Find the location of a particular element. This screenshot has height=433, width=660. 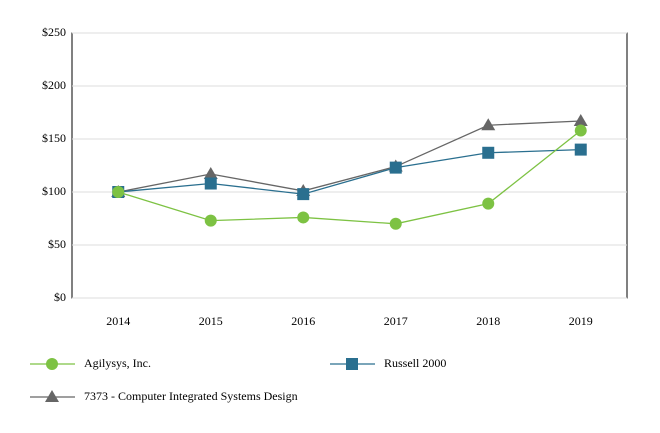

x-tick-label: 2015 is located at coordinates (211, 321).